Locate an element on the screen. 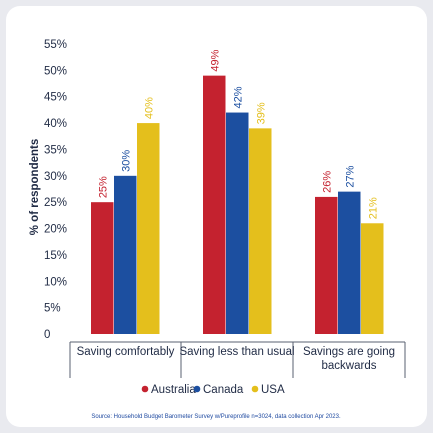 This screenshot has width=433, height=433. data-label: 40% is located at coordinates (149, 108).